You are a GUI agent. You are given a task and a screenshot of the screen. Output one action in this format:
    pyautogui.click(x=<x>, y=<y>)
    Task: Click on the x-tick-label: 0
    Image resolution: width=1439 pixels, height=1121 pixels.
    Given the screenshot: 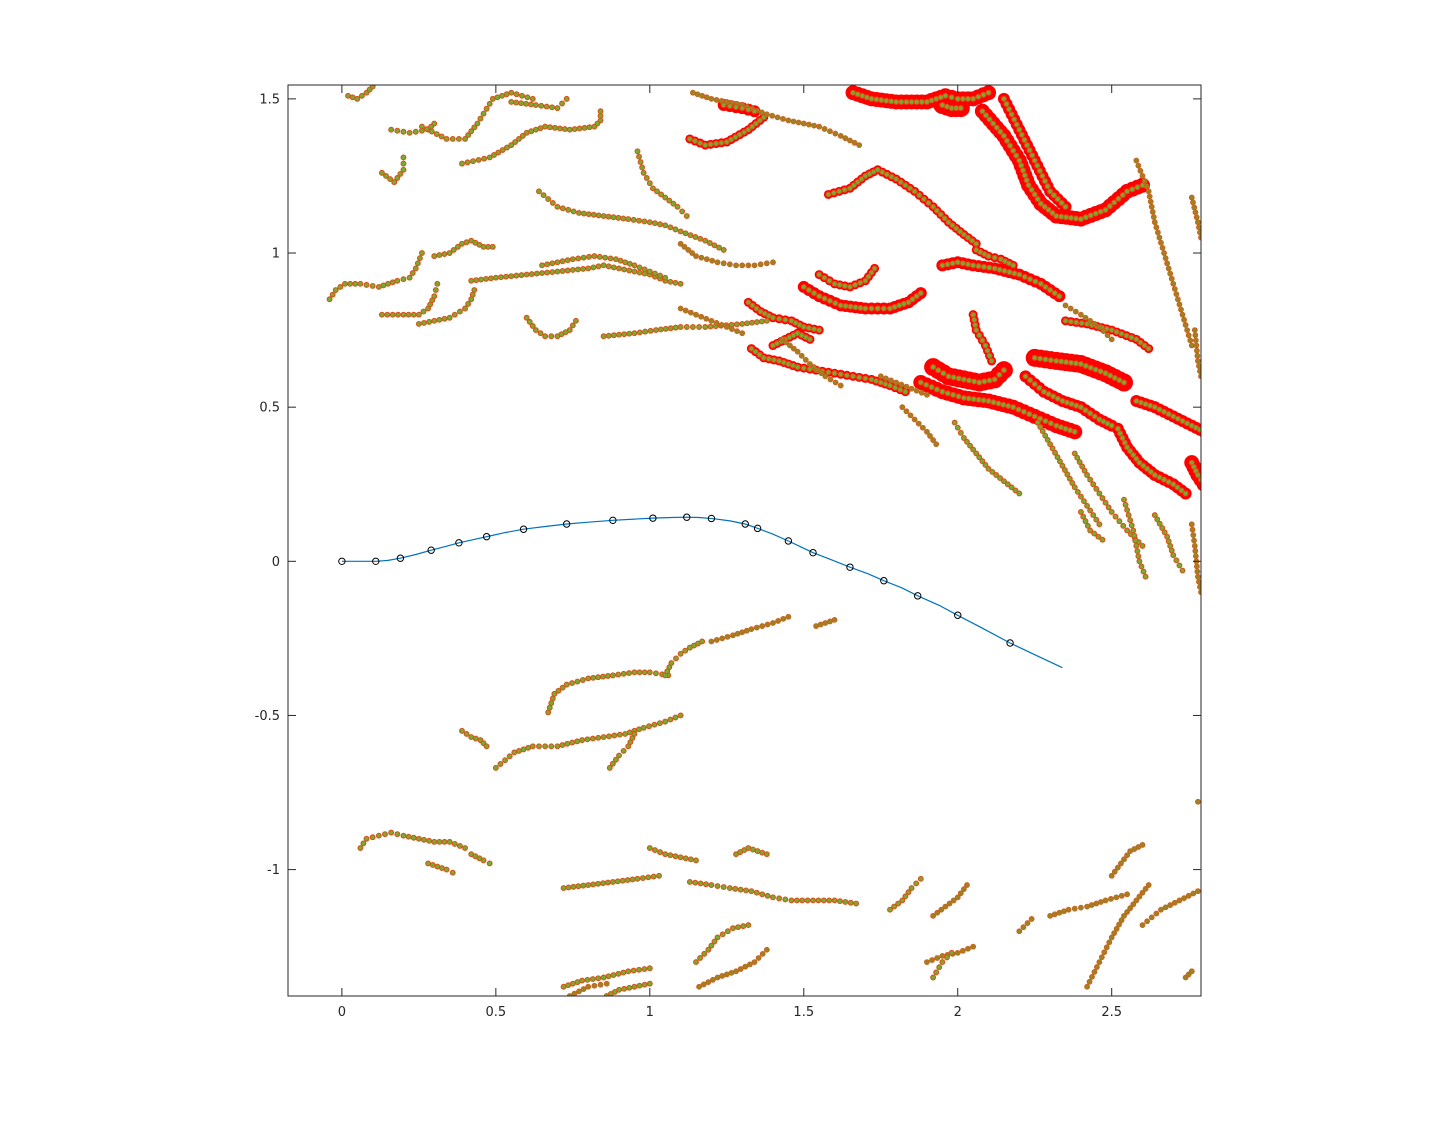 What is the action you would take?
    pyautogui.click(x=342, y=1012)
    